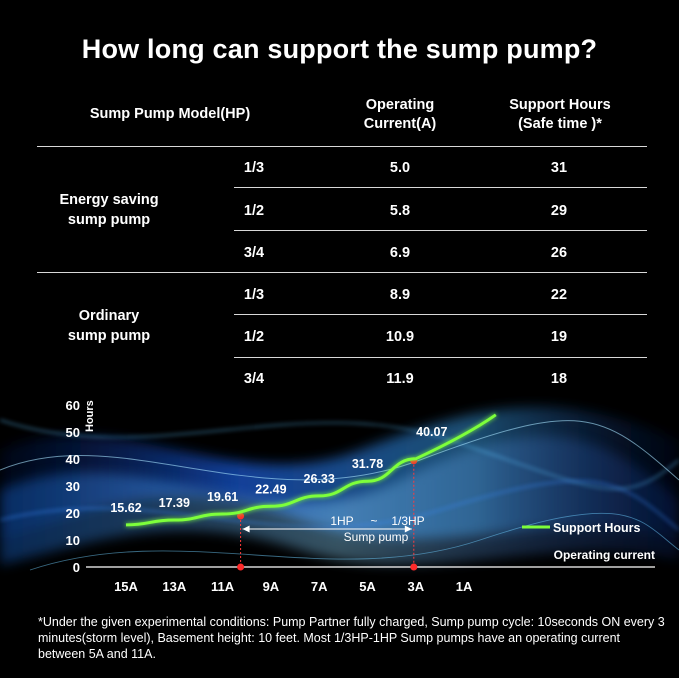 The width and height of the screenshot is (679, 678). Describe the element at coordinates (367, 586) in the screenshot. I see `x-tick-label: 5A` at that location.